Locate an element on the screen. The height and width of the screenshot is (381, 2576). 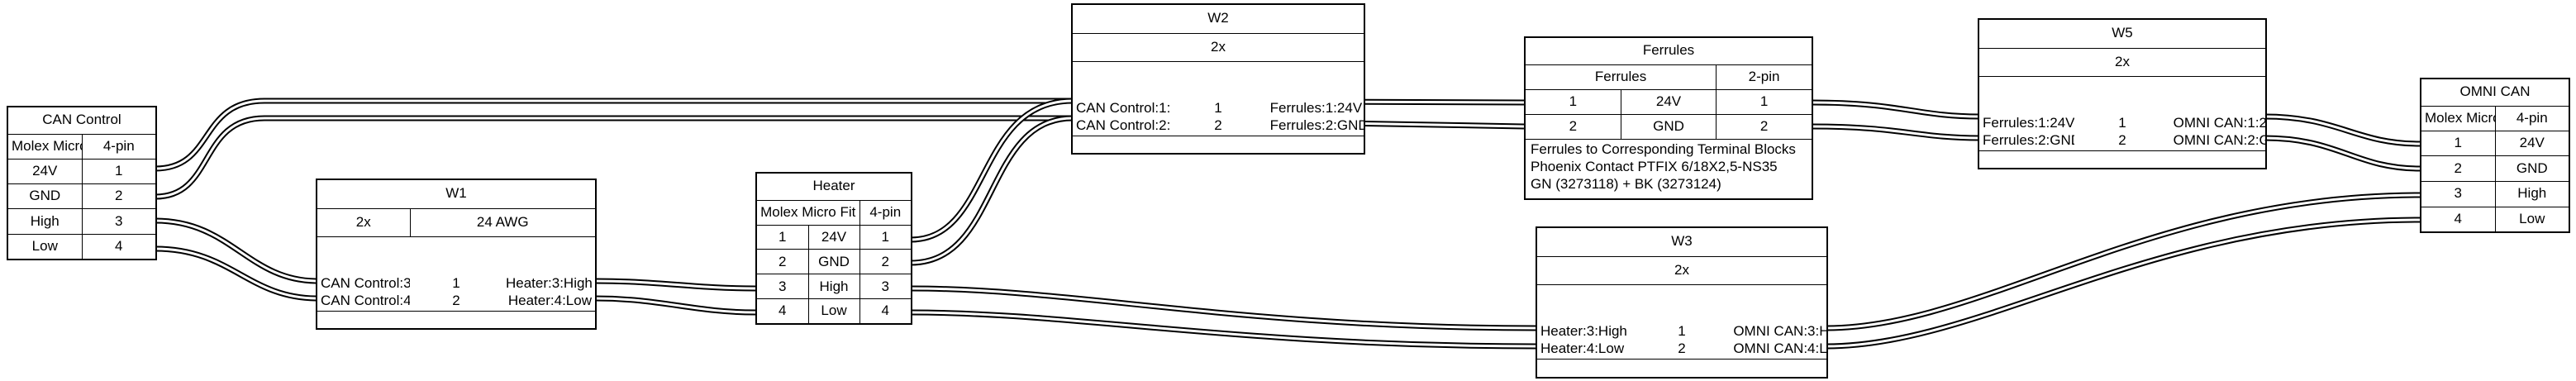
note-line: GN (3273118) + BK (3273124) is located at coordinates (1626, 184).